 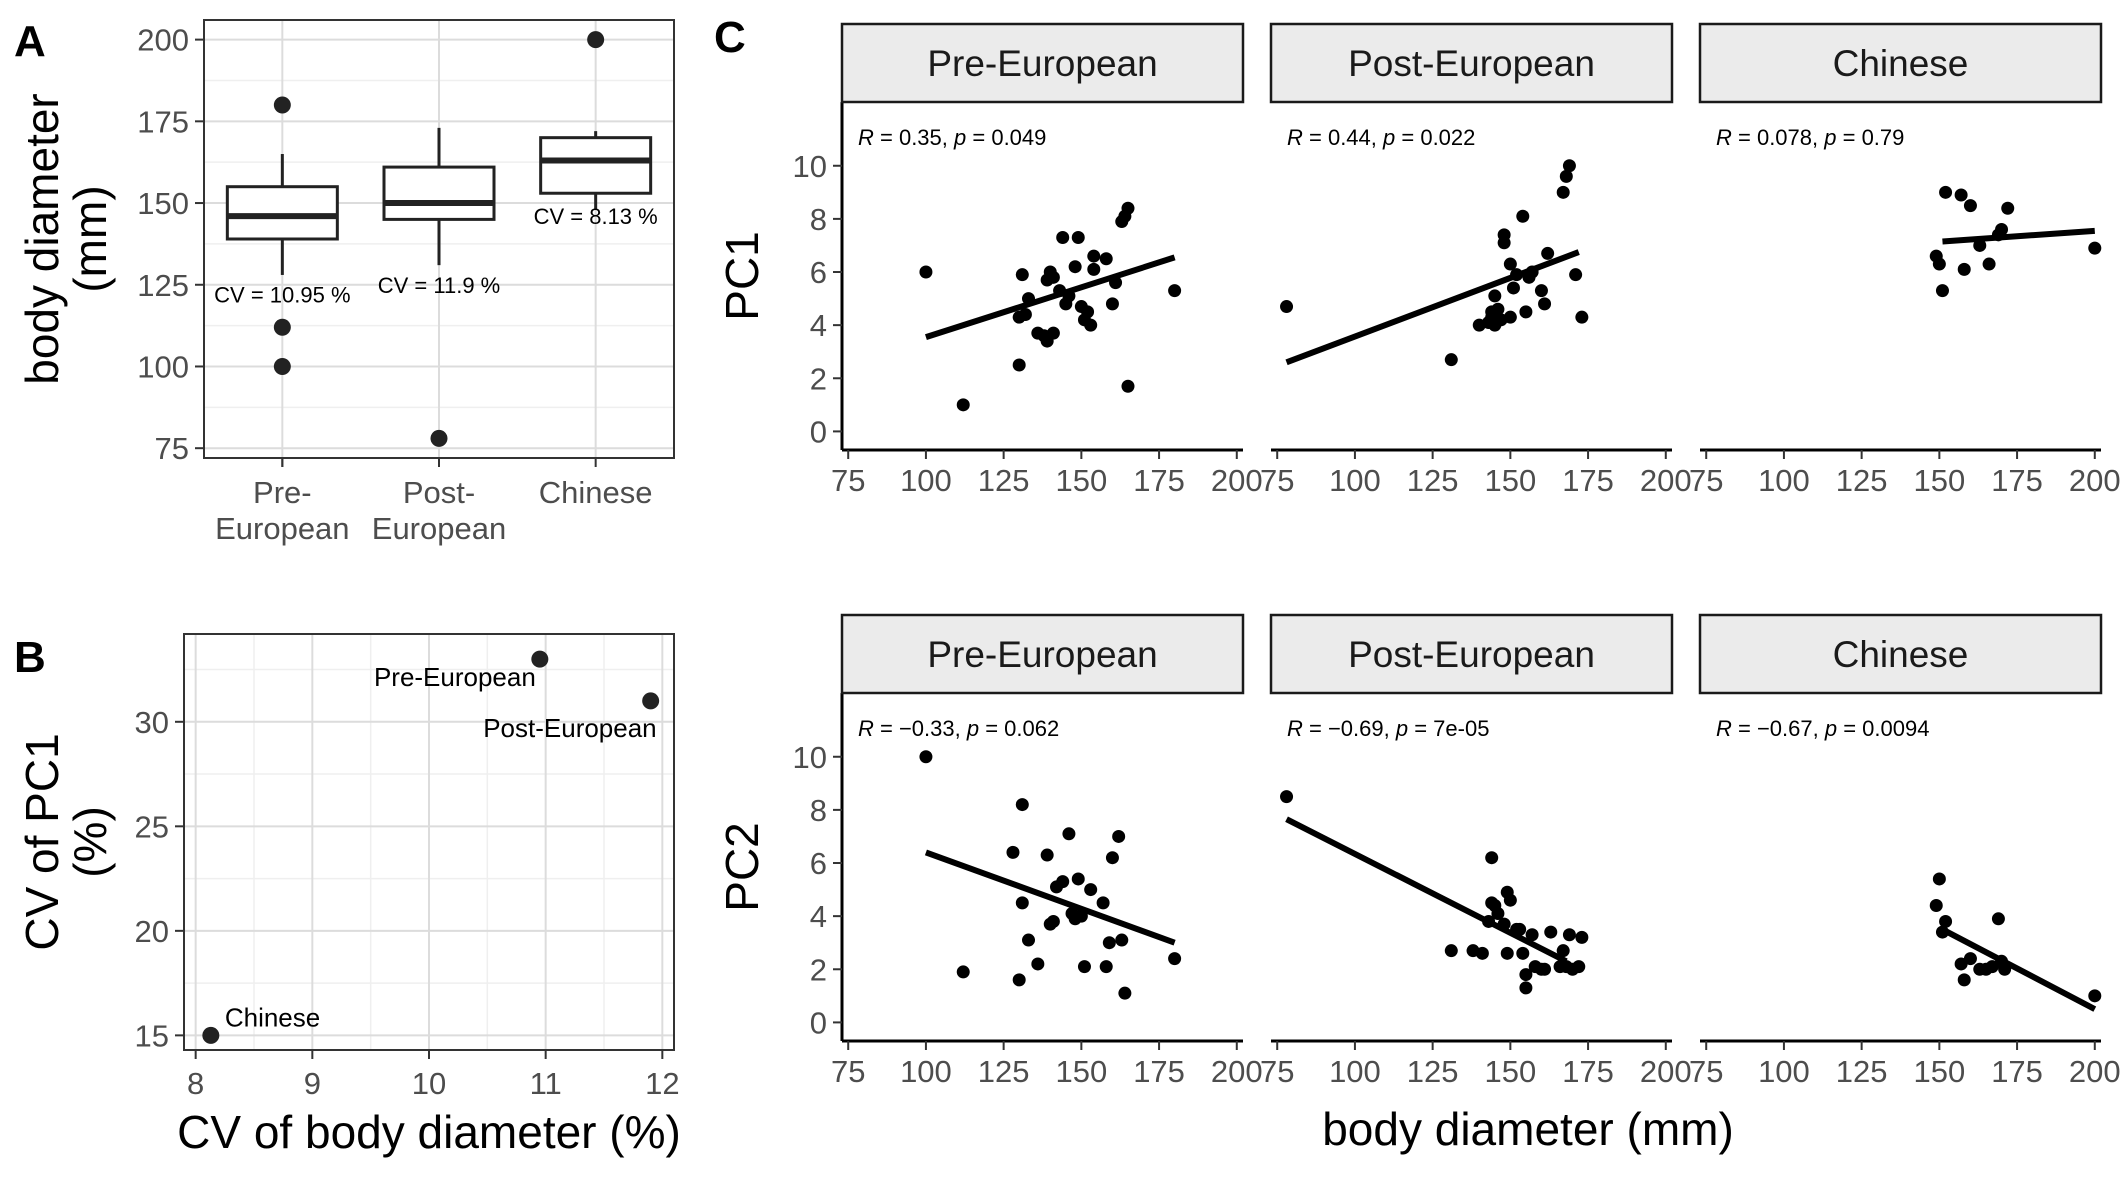 I want to click on panel-c-x-tick-label: 200, so click(x=1237, y=480).